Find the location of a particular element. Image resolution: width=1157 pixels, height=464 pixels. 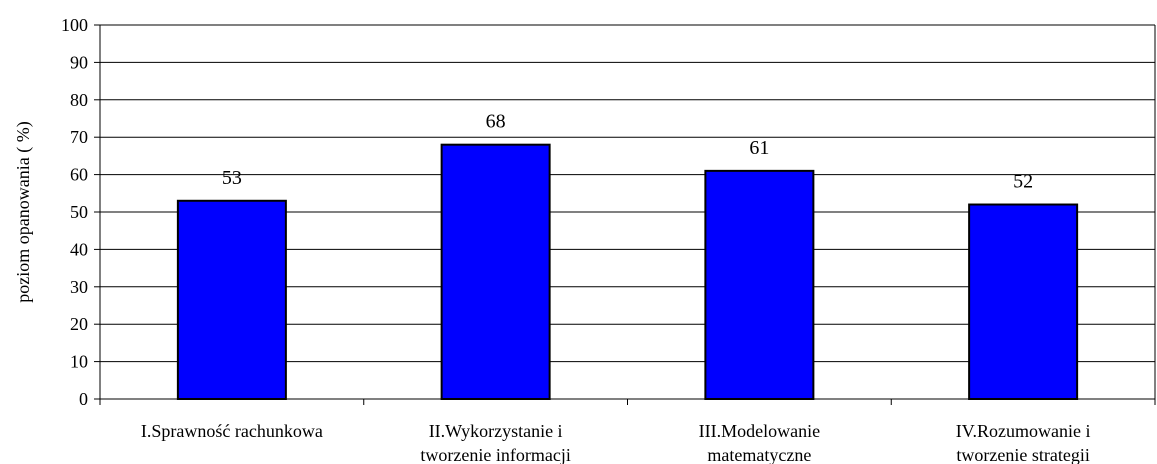

x-tick-label: I.Sprawność rachunkowa is located at coordinates (232, 431).